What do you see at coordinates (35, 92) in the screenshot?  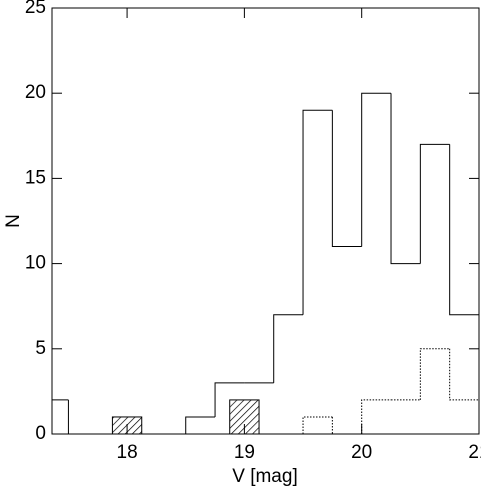 I see `y-tick-label: 20` at bounding box center [35, 92].